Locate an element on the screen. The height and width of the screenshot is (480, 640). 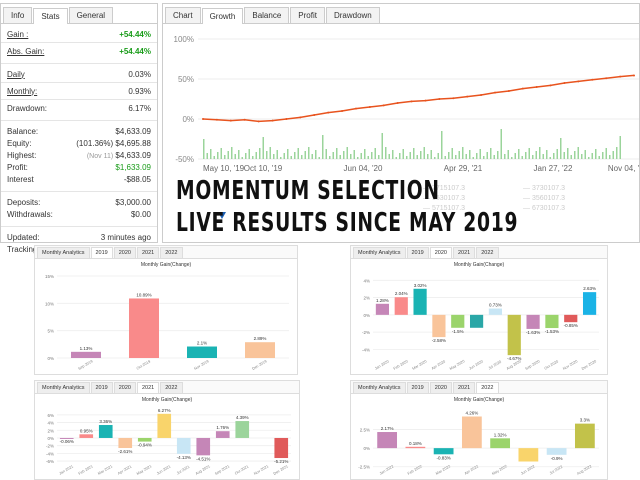
equity-row: Equity: (101.36%) $4,695.88 is located at coordinates (79, 143).